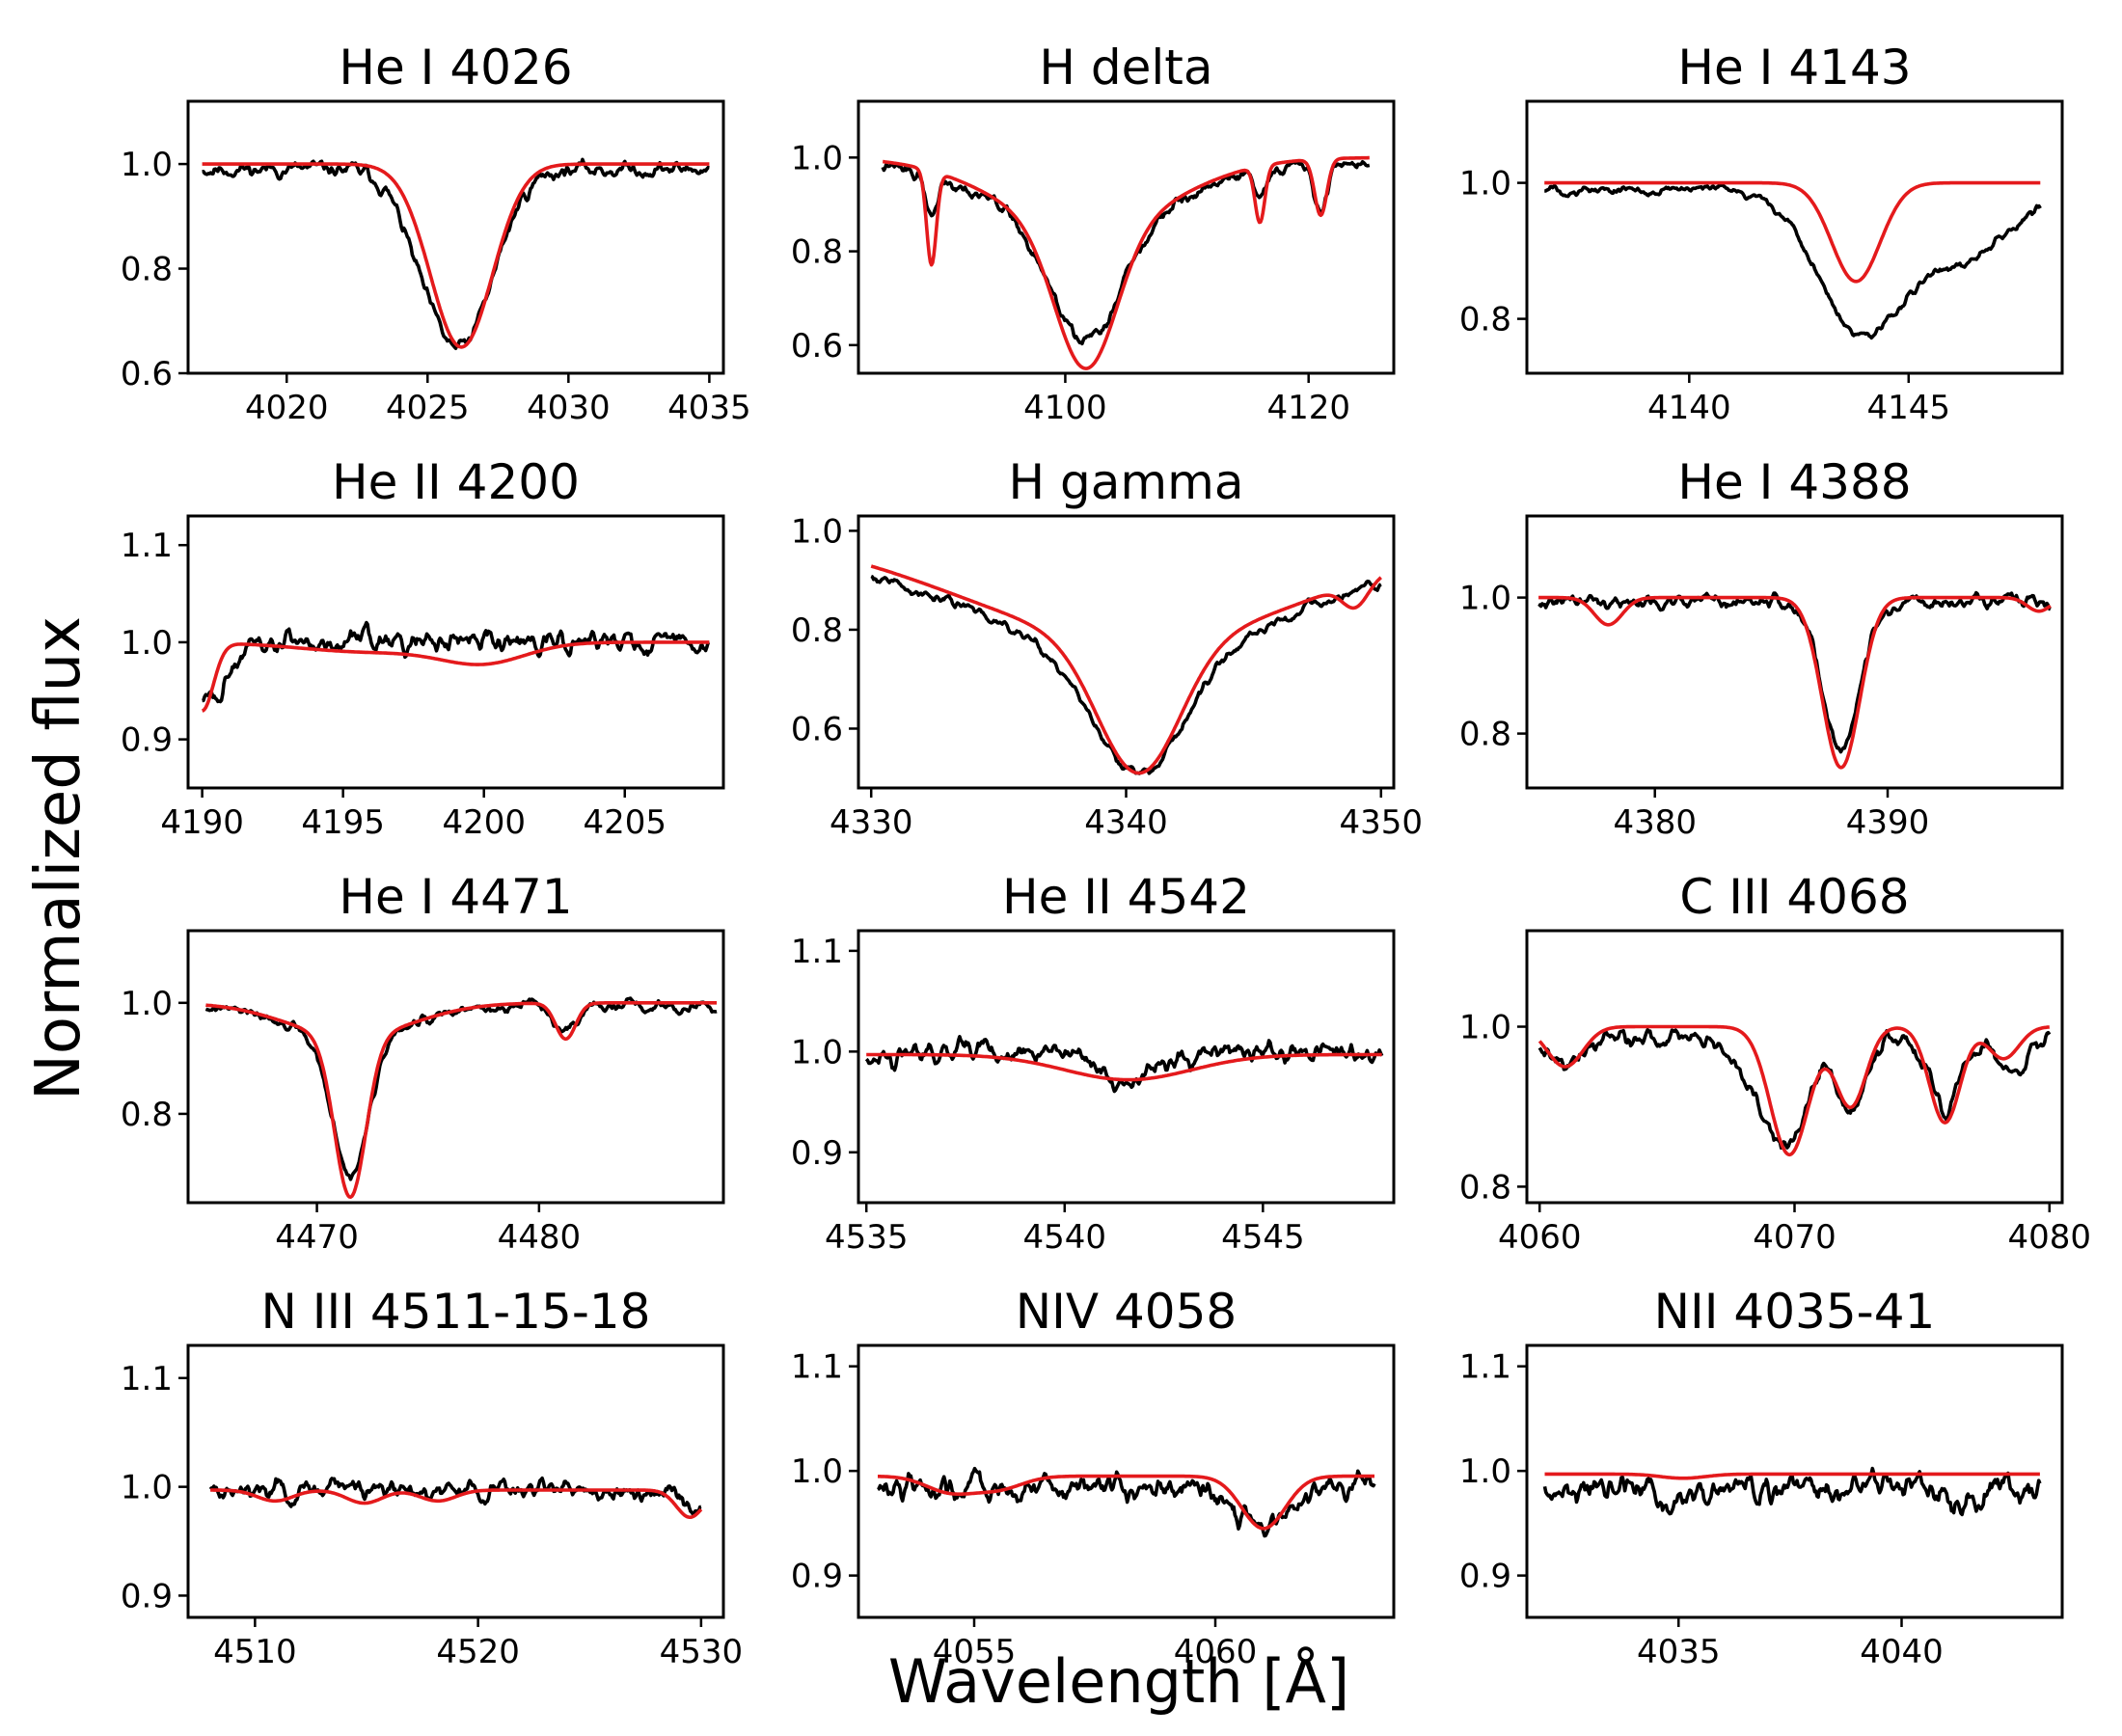 Image resolution: width=2122 pixels, height=1736 pixels. What do you see at coordinates (1308, 408) in the screenshot?
I see `x-tick-label: 4120` at bounding box center [1308, 408].